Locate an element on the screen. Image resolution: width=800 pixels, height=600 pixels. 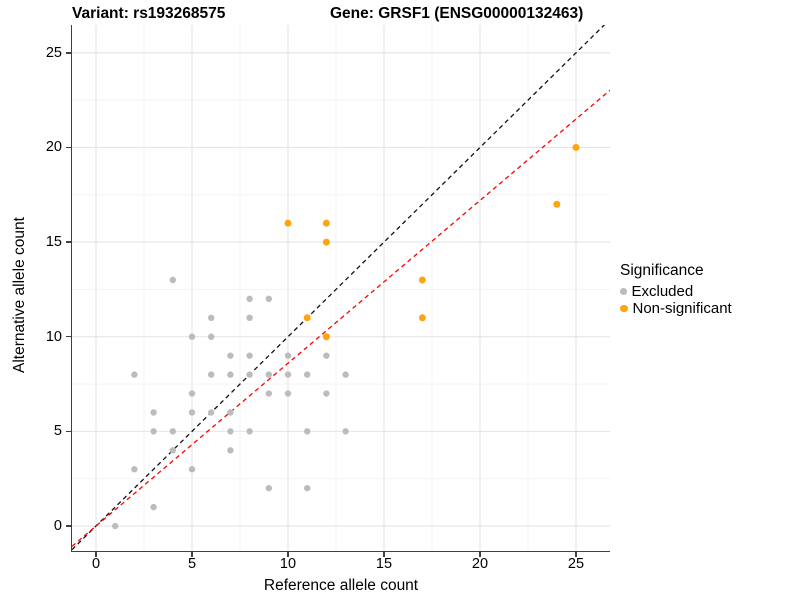
legend-item-label: Non-significant is located at coordinates (682, 308).